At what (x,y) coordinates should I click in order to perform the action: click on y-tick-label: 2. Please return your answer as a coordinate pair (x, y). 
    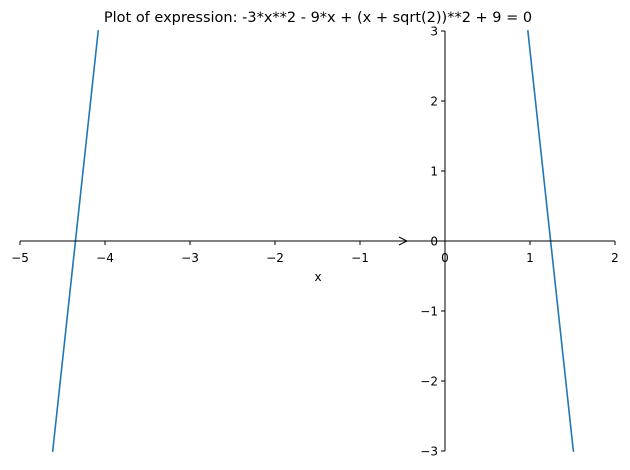
    Looking at the image, I should click on (434, 102).